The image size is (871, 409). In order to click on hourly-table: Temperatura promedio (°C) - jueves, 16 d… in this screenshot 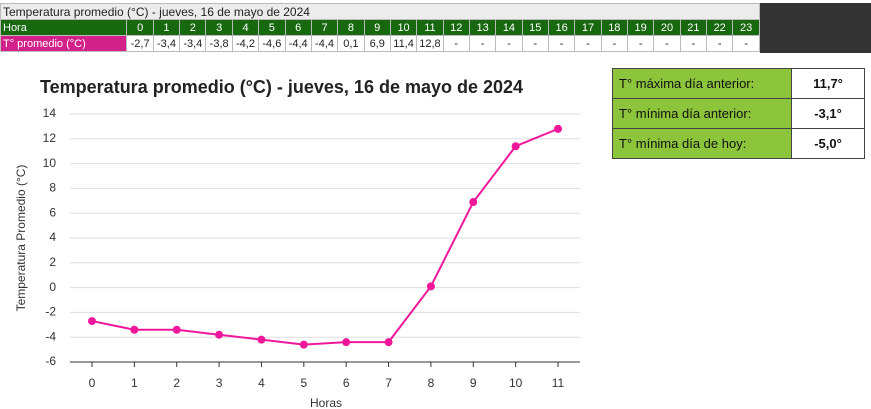, I will do `click(380, 27)`.